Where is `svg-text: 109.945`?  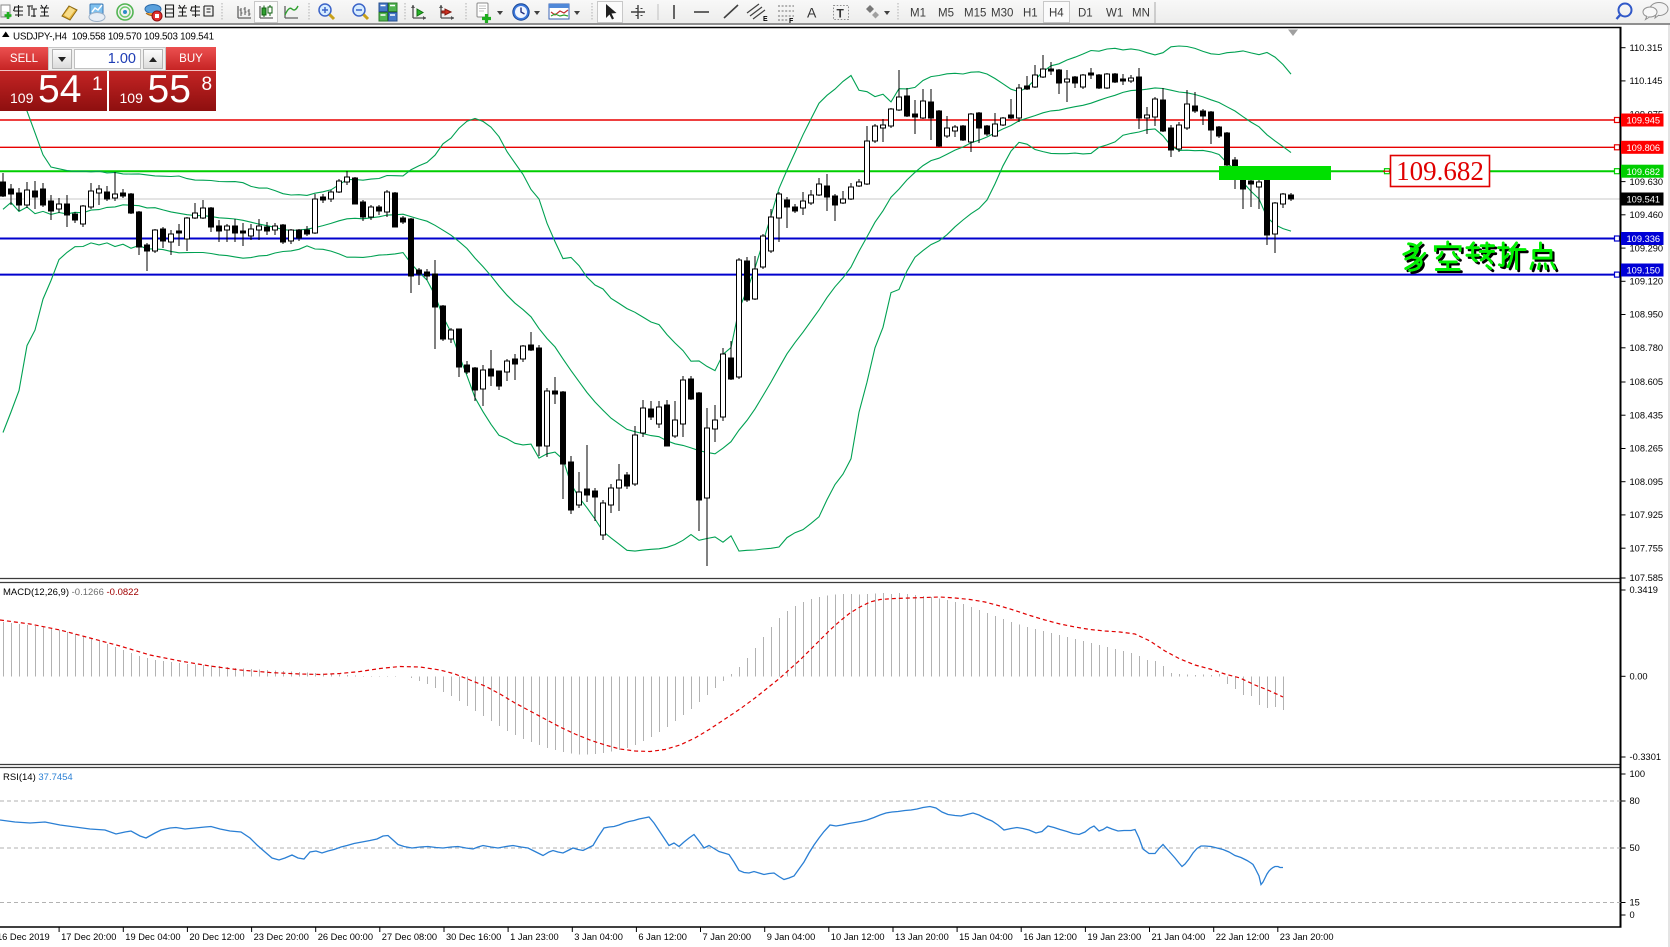 svg-text: 109.945 is located at coordinates (1644, 121).